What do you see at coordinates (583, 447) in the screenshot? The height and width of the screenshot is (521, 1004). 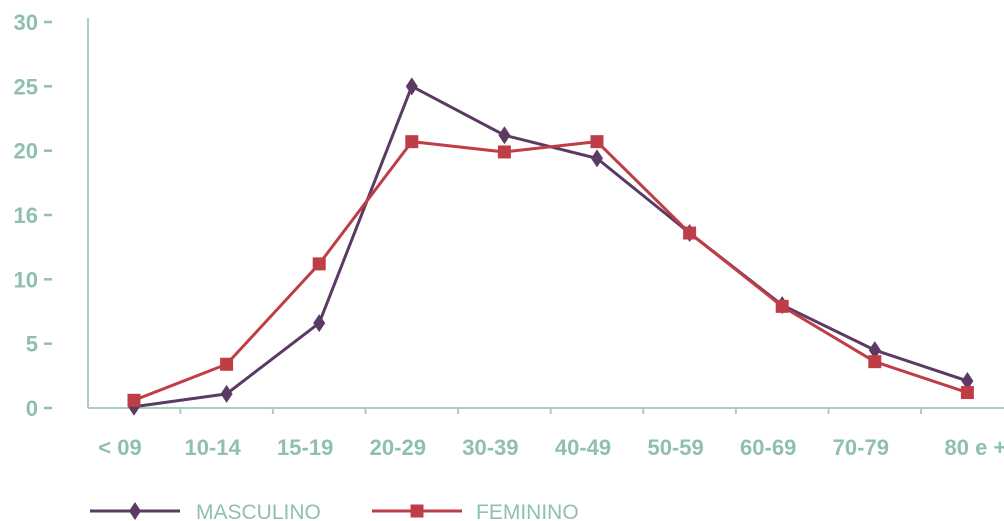 I see `x-tick-label: 40-49` at bounding box center [583, 447].